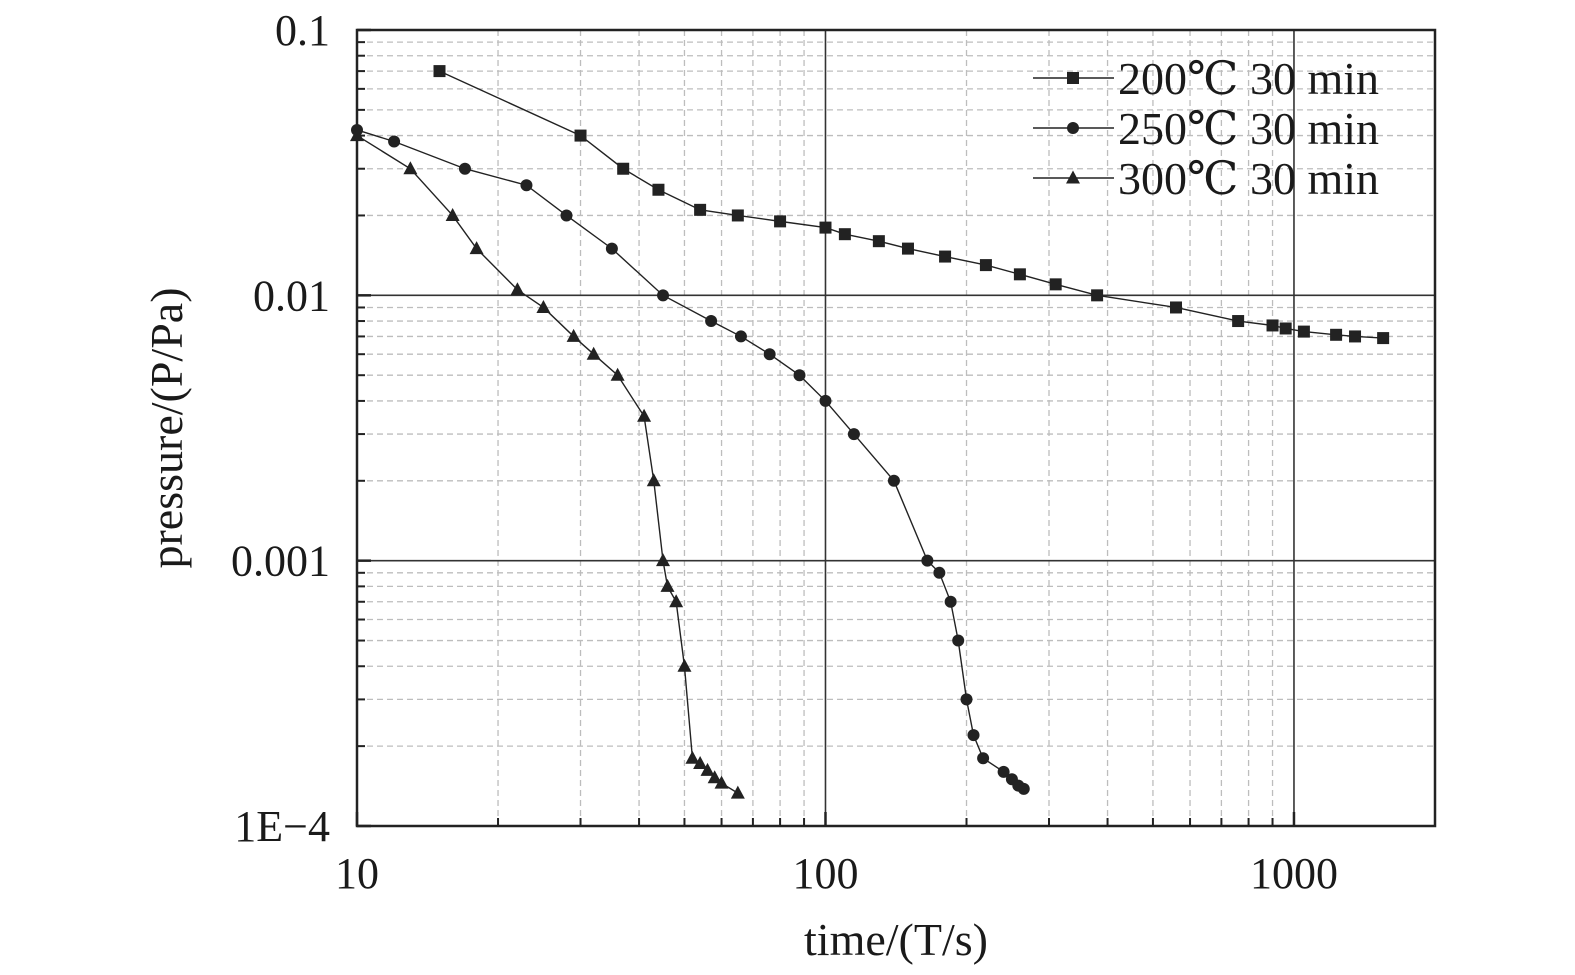 The image size is (1575, 975). What do you see at coordinates (1248, 128) in the screenshot?
I see `legend-label: 250℃ 30 min` at bounding box center [1248, 128].